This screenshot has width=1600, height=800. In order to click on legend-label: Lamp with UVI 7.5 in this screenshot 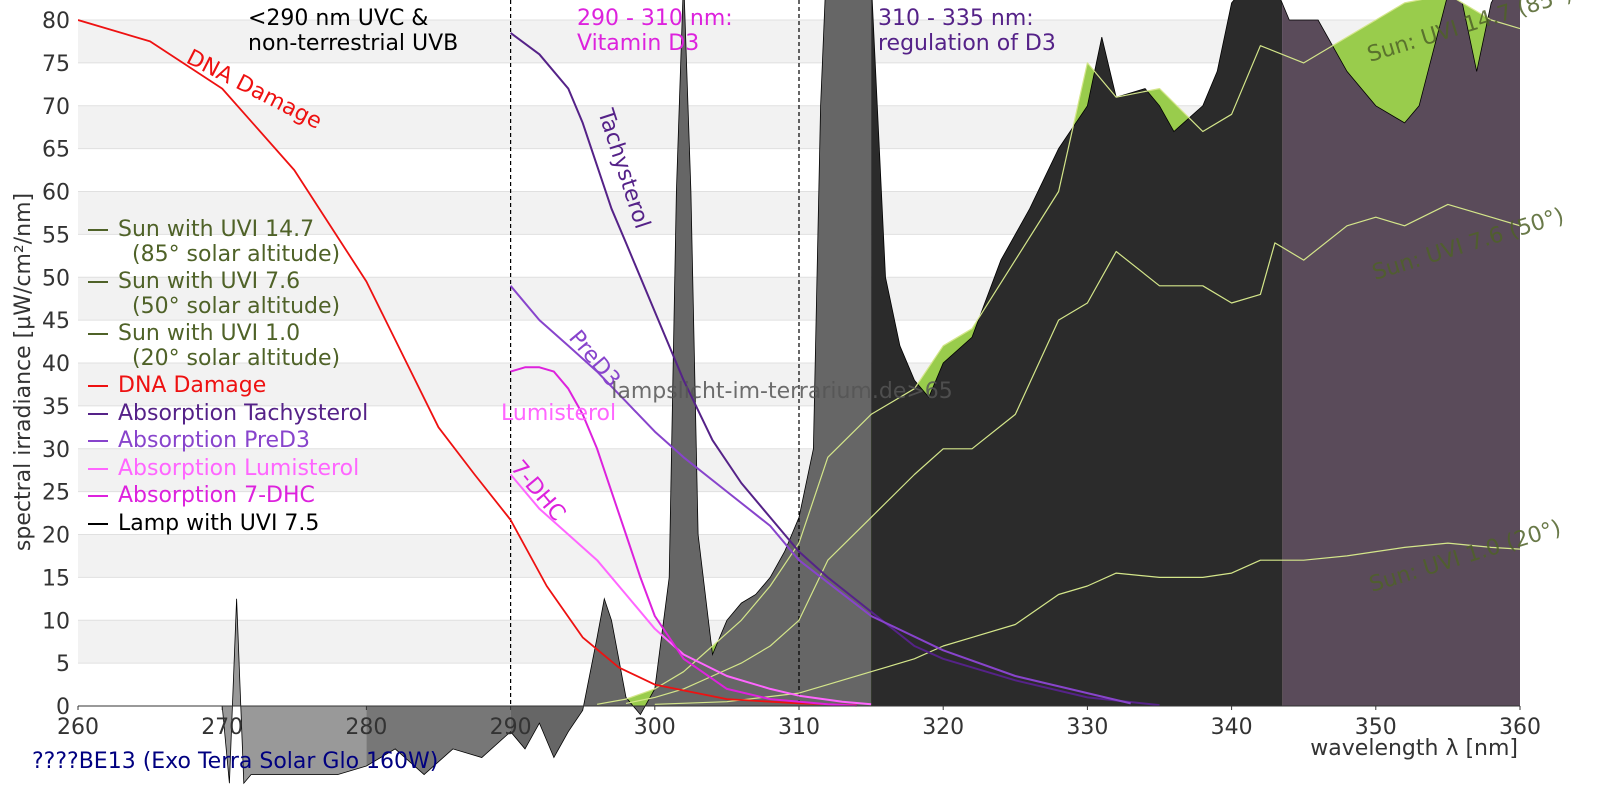, I will do `click(219, 523)`.